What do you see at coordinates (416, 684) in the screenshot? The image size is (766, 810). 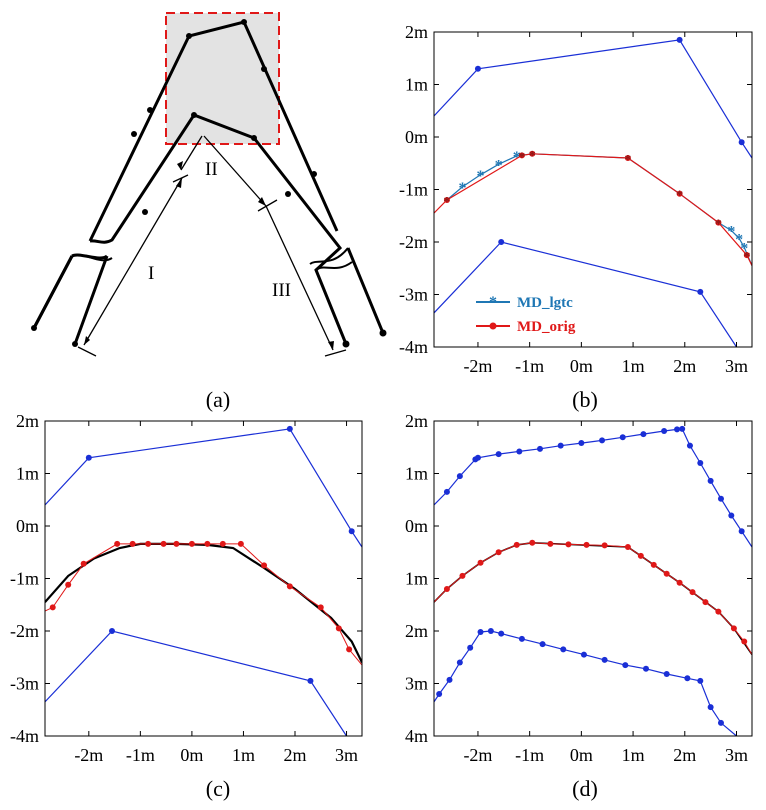 I see `y-tick-label: 3m` at bounding box center [416, 684].